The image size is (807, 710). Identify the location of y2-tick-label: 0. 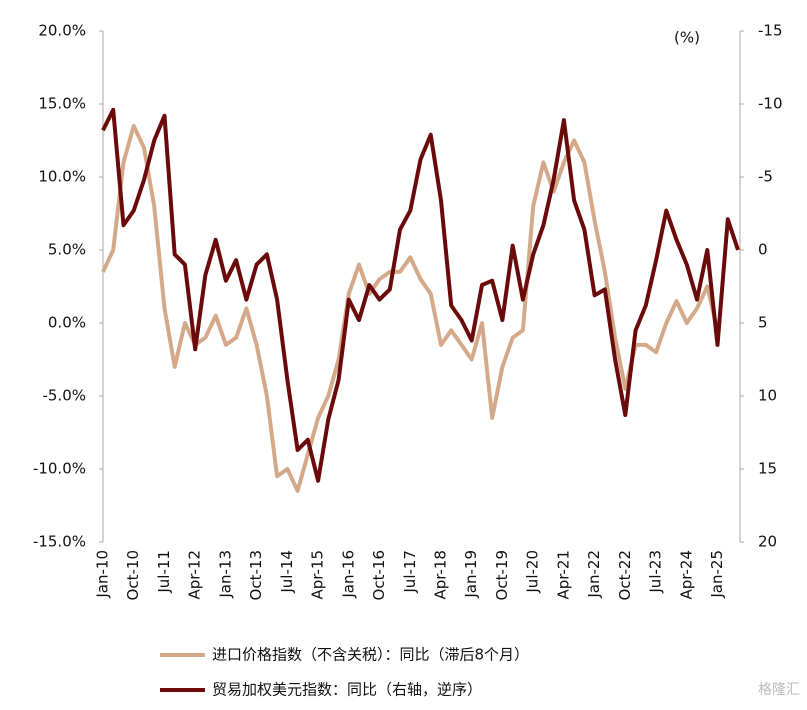
(763, 250).